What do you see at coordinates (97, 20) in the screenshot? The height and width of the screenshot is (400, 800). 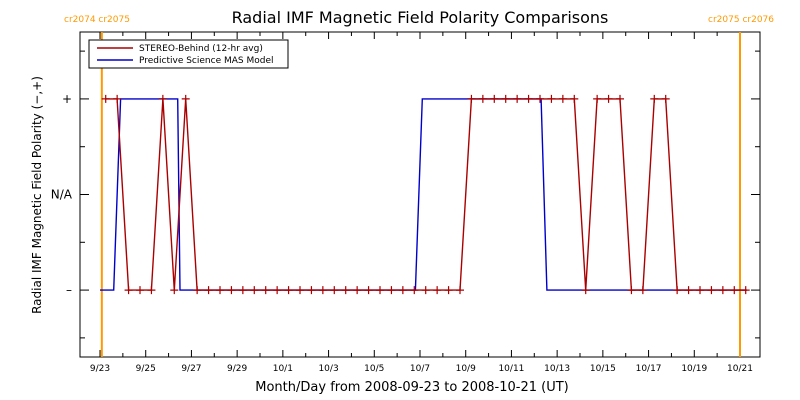 I see `carrington-label-0: cr2074 cr2075` at bounding box center [97, 20].